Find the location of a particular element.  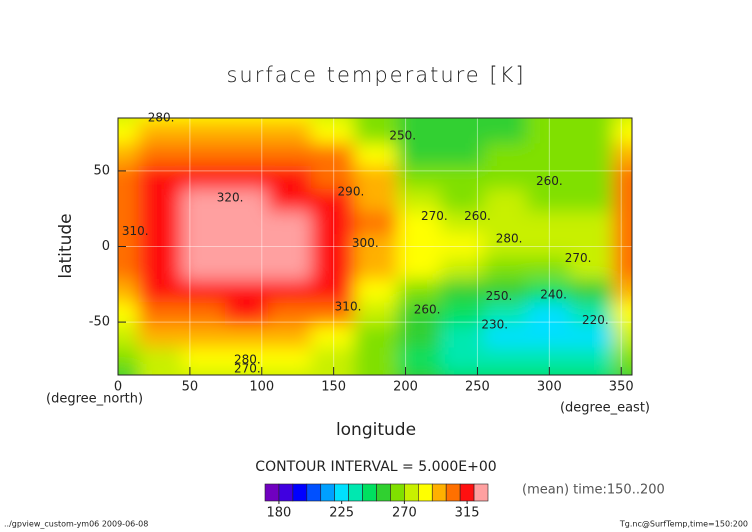

y-tick-label: 0 is located at coordinates (106, 246).